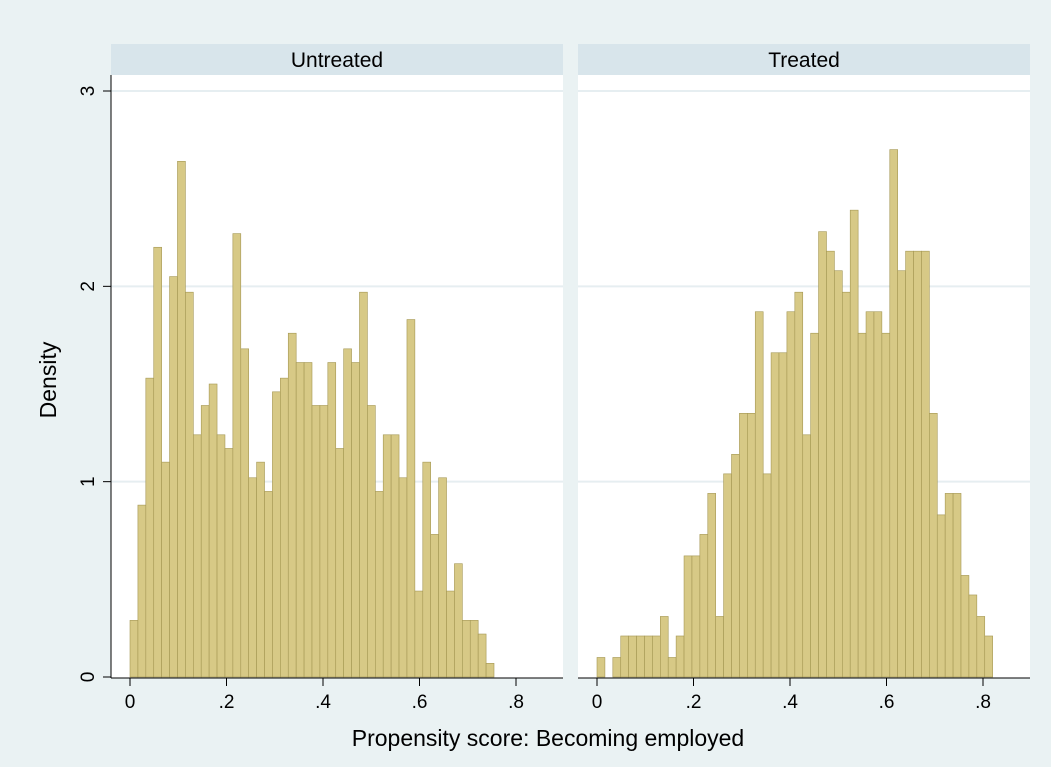 The image size is (1051, 767). Describe the element at coordinates (48, 379) in the screenshot. I see `y-axis-label: Density` at that location.